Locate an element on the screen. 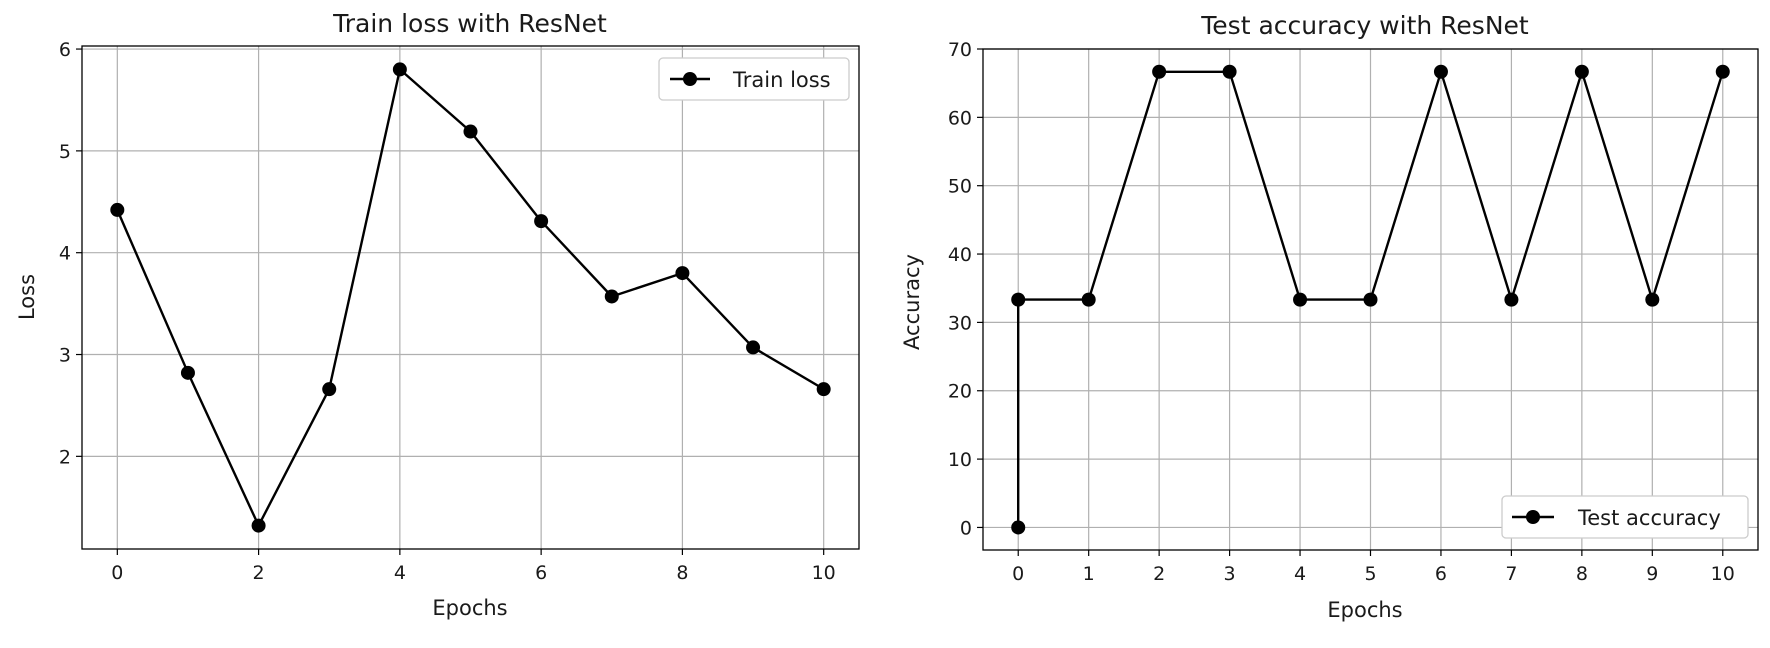 The height and width of the screenshot is (648, 1770). y-tick-label: 6 is located at coordinates (65, 50).